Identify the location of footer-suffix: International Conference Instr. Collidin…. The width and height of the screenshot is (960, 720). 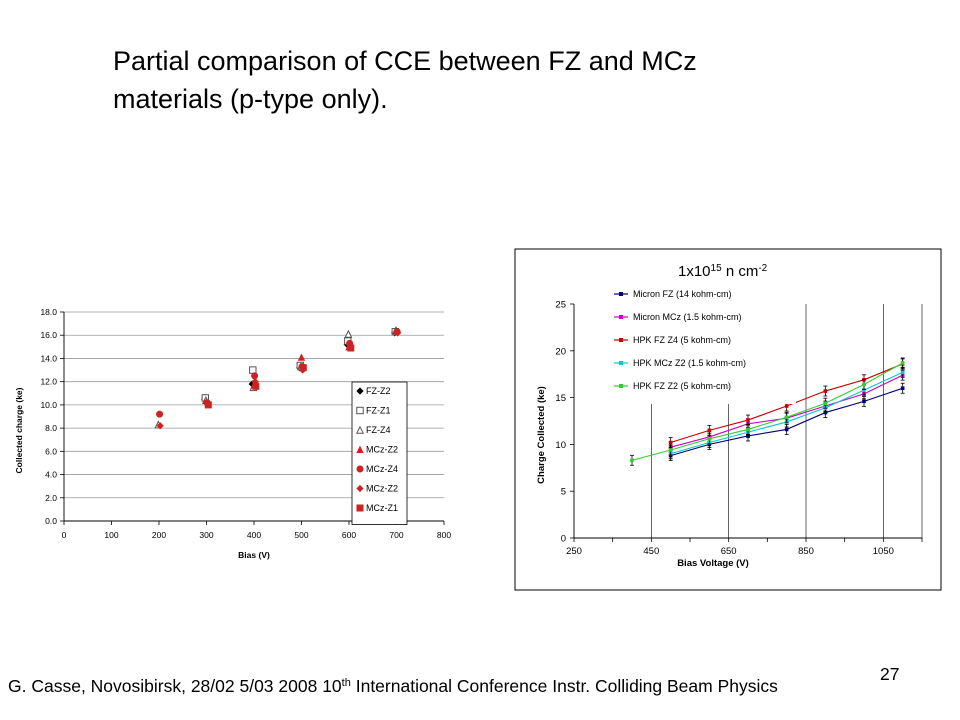
(564, 686).